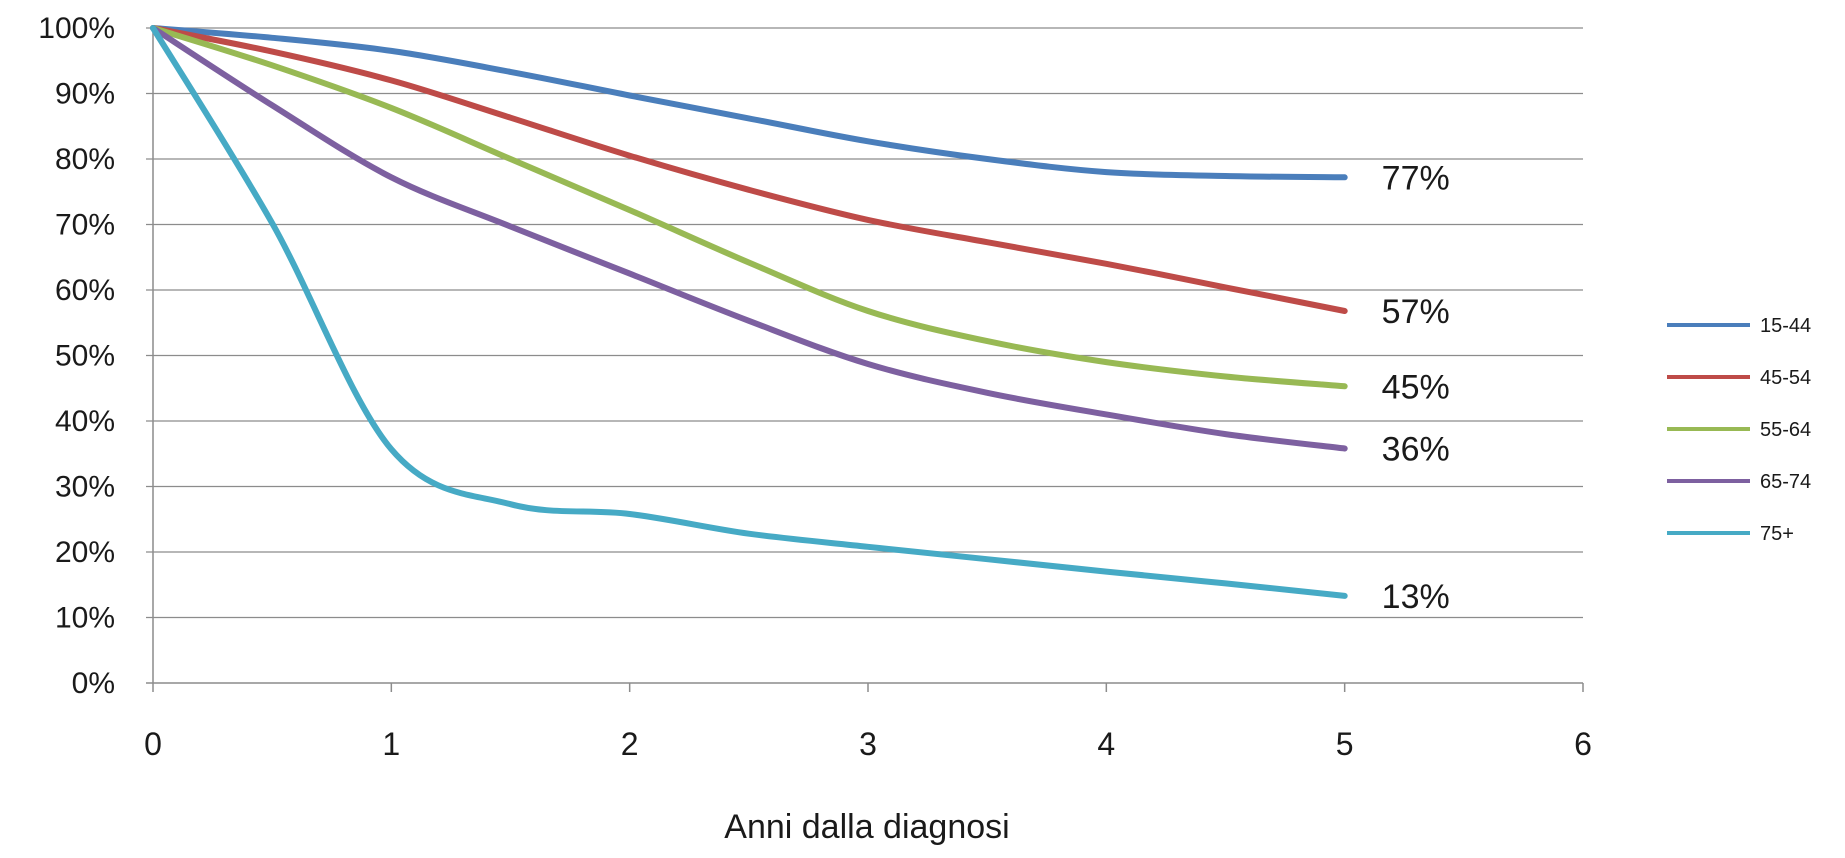 This screenshot has width=1845, height=858. I want to click on end-value-label: 36%, so click(1416, 450).